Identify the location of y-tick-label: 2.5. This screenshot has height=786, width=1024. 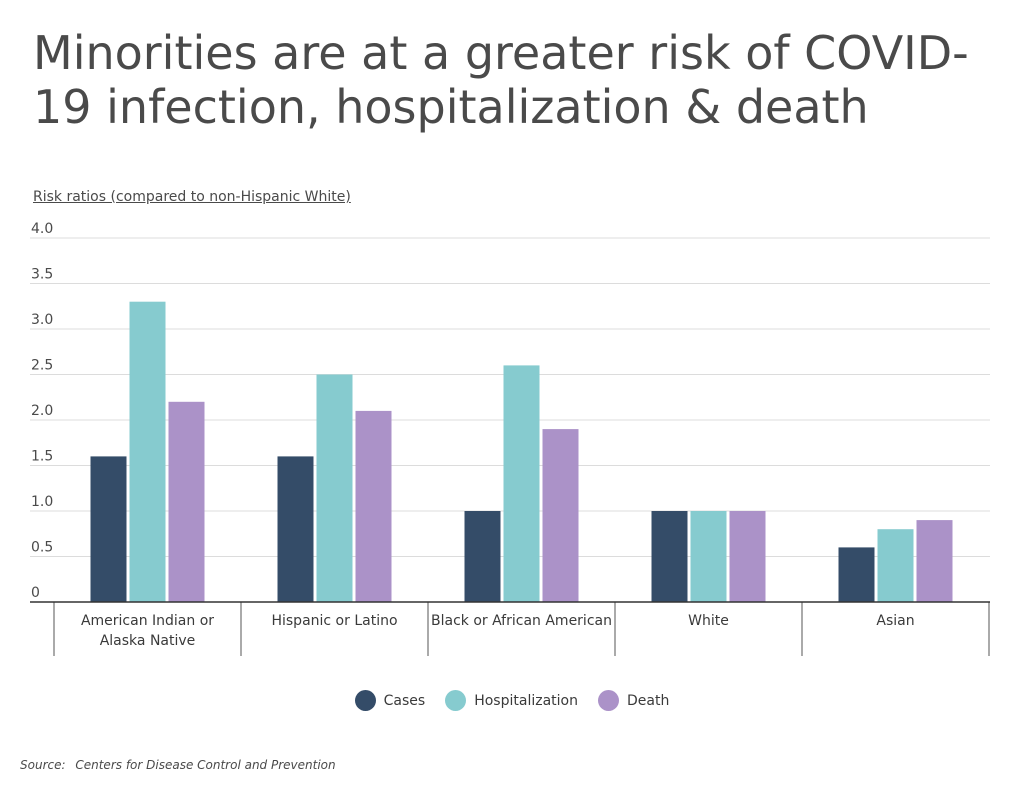
(42, 366).